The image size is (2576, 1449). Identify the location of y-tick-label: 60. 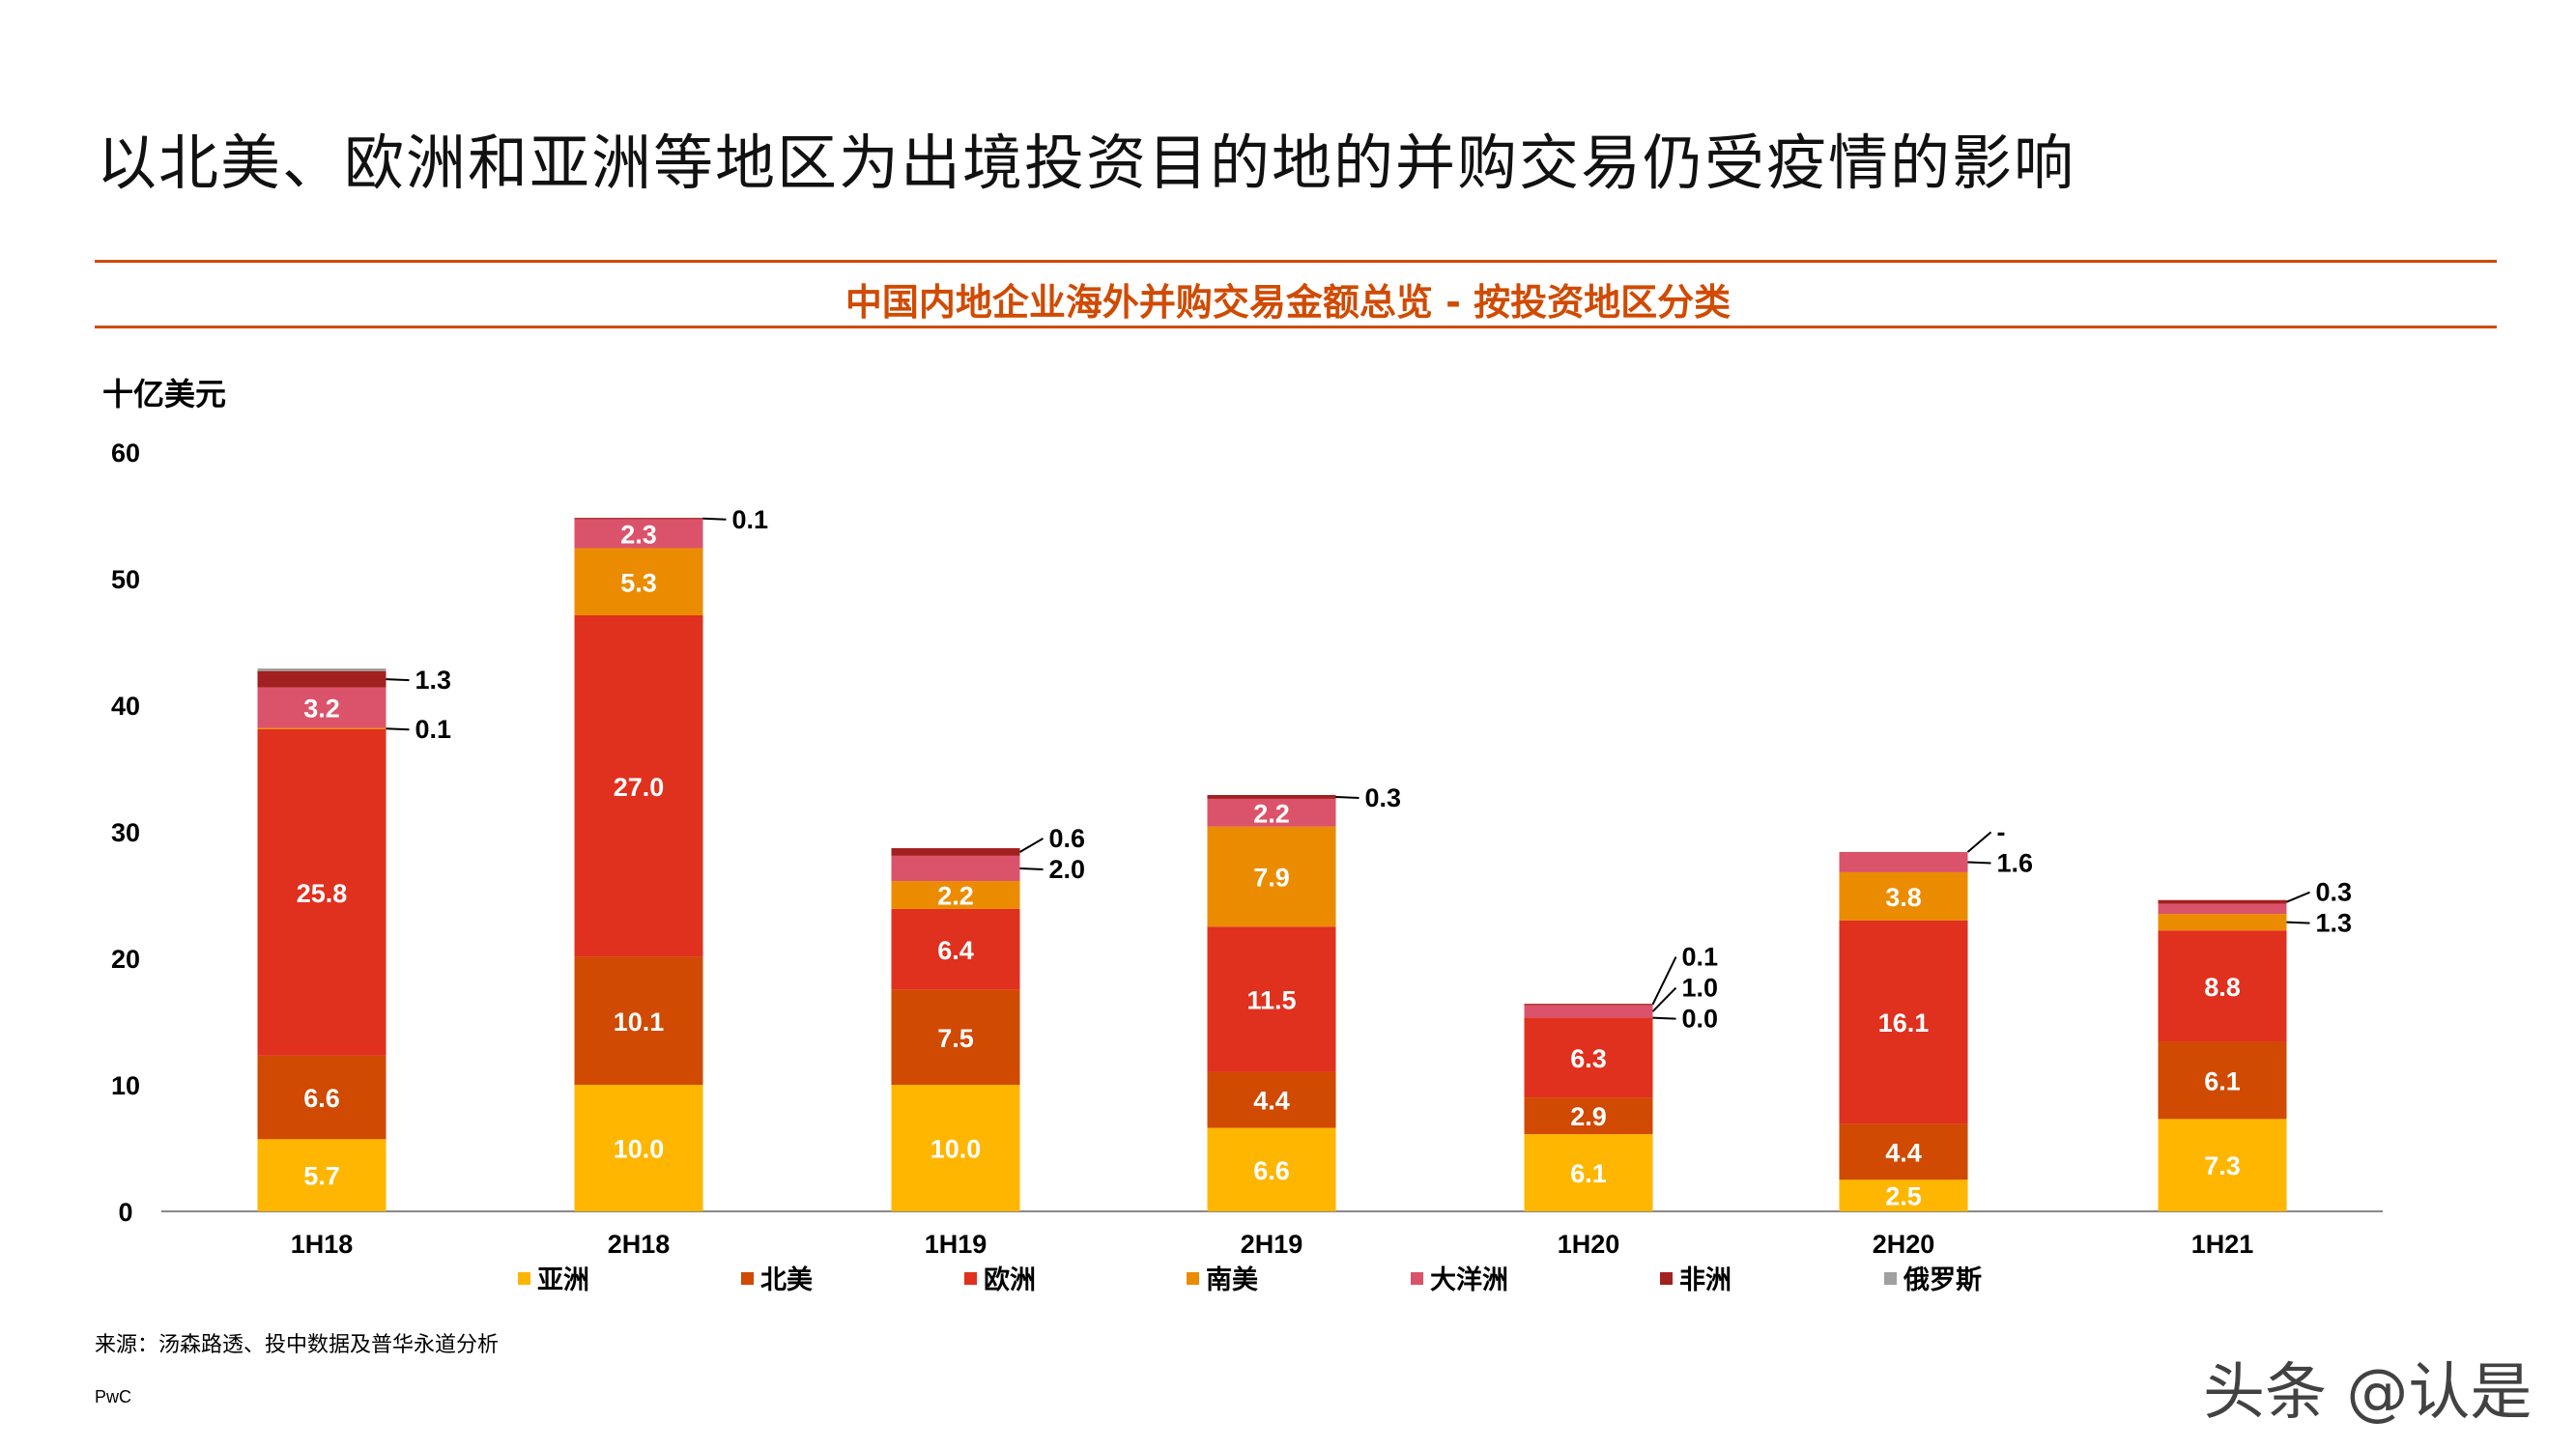
(126, 453).